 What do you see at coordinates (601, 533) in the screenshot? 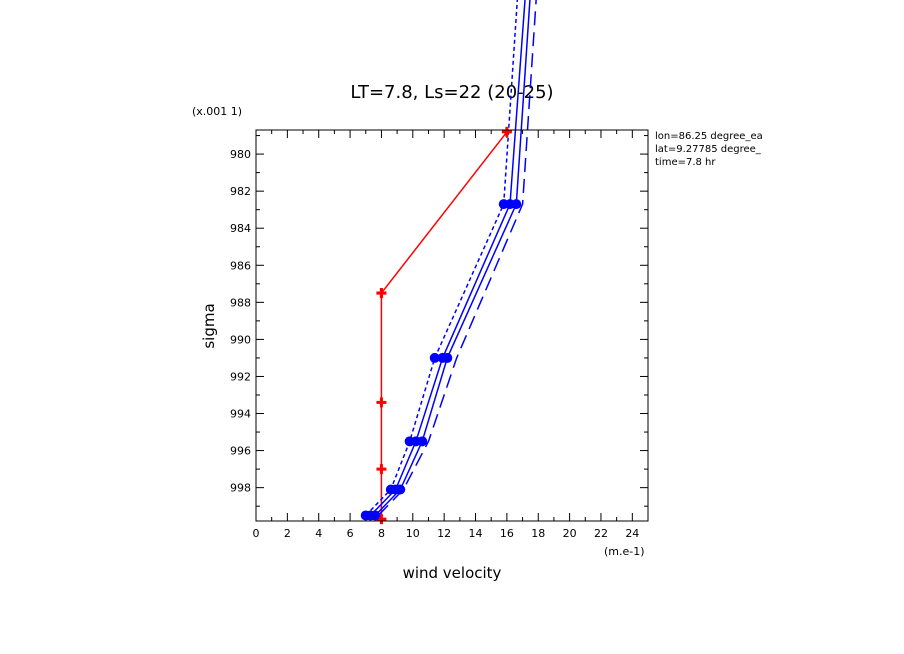
I see `x-tick-label: 22` at bounding box center [601, 533].